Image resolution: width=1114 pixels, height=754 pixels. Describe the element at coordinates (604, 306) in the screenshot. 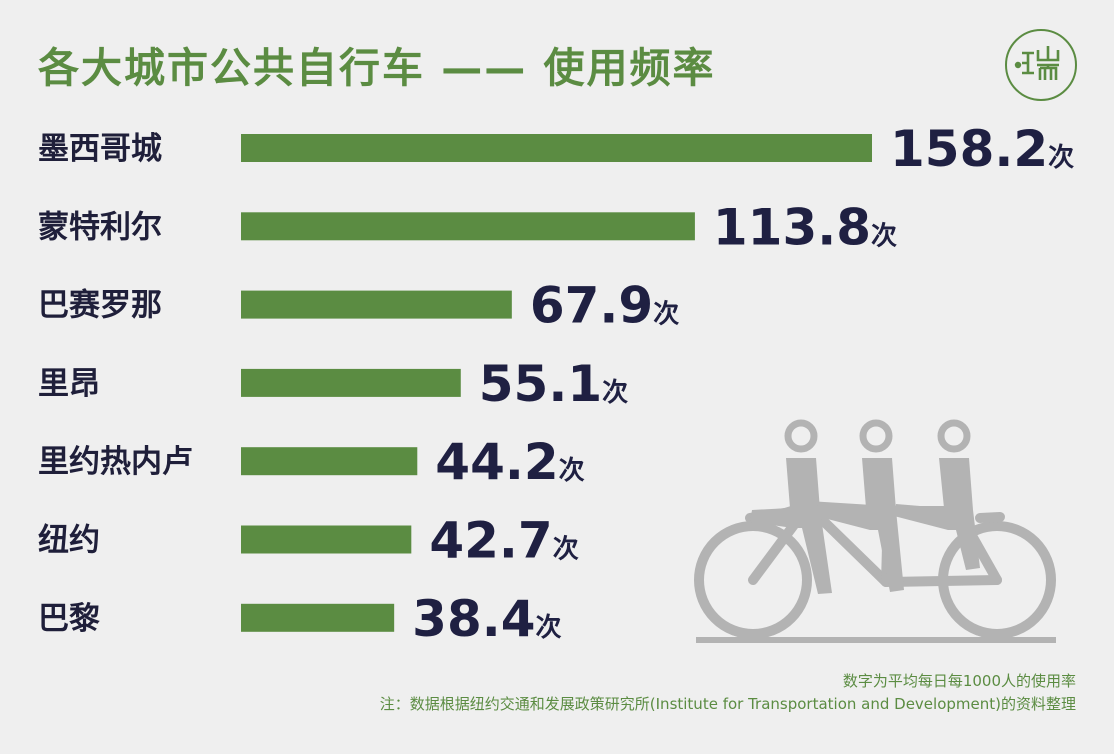

I see `value-label: 67.9次` at that location.